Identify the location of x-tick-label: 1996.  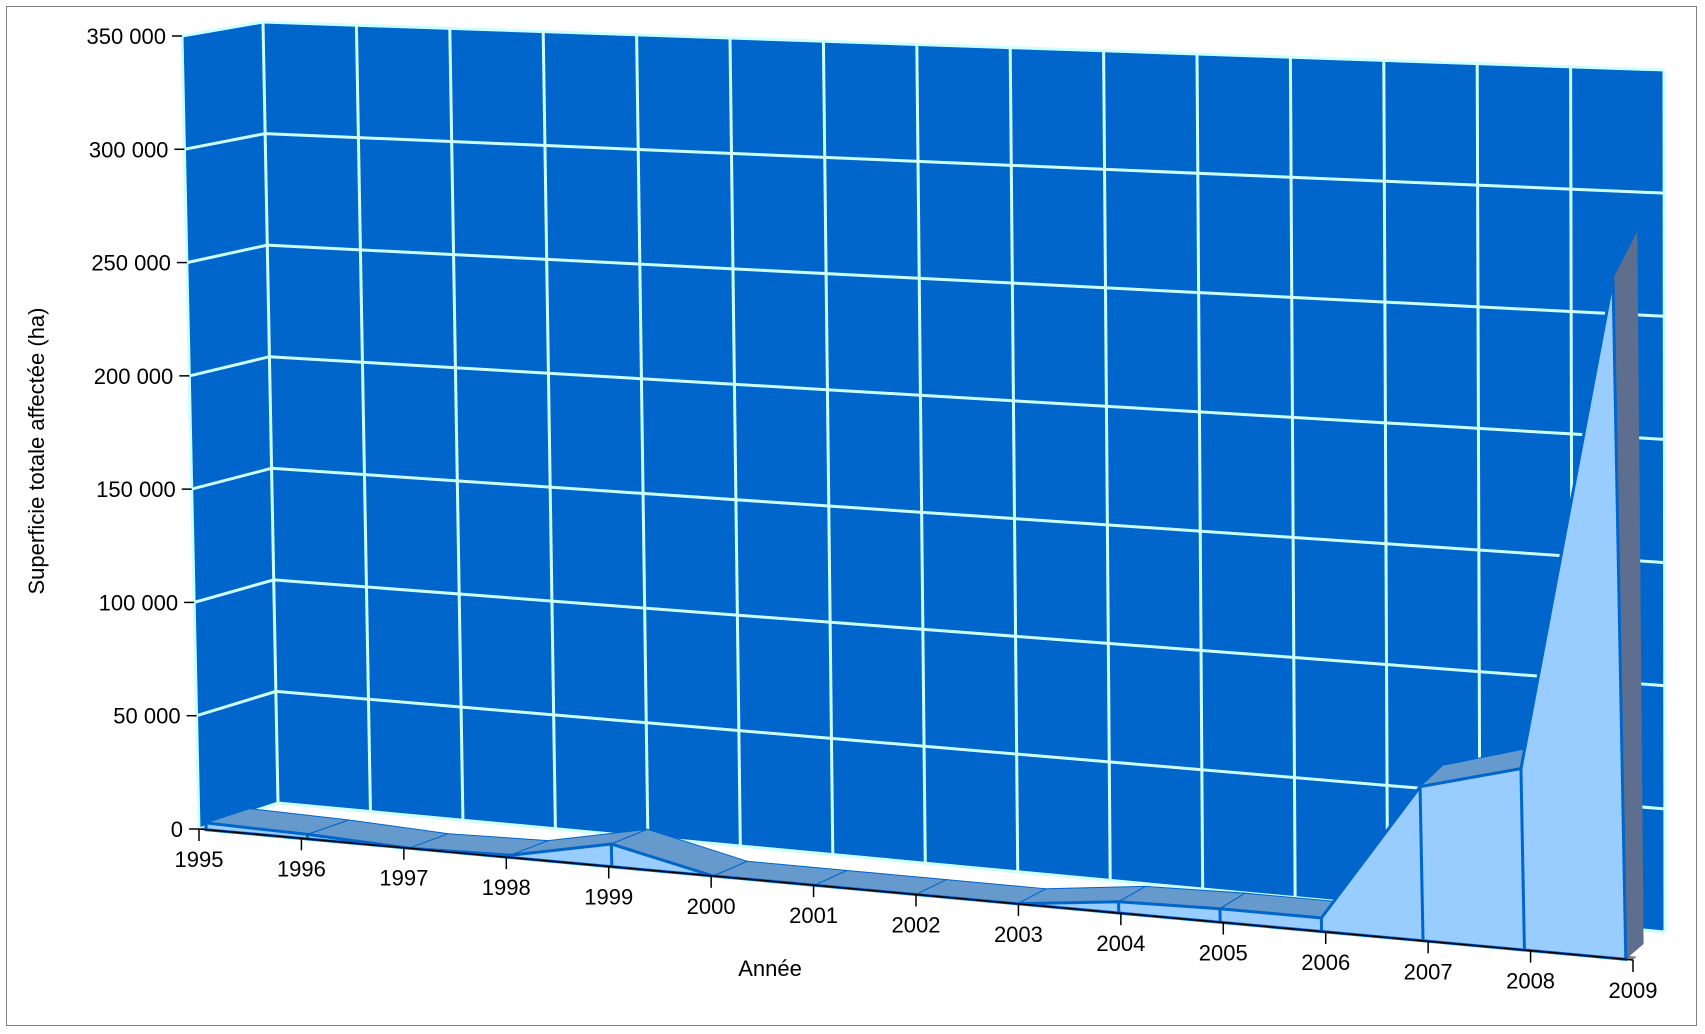
(301, 868).